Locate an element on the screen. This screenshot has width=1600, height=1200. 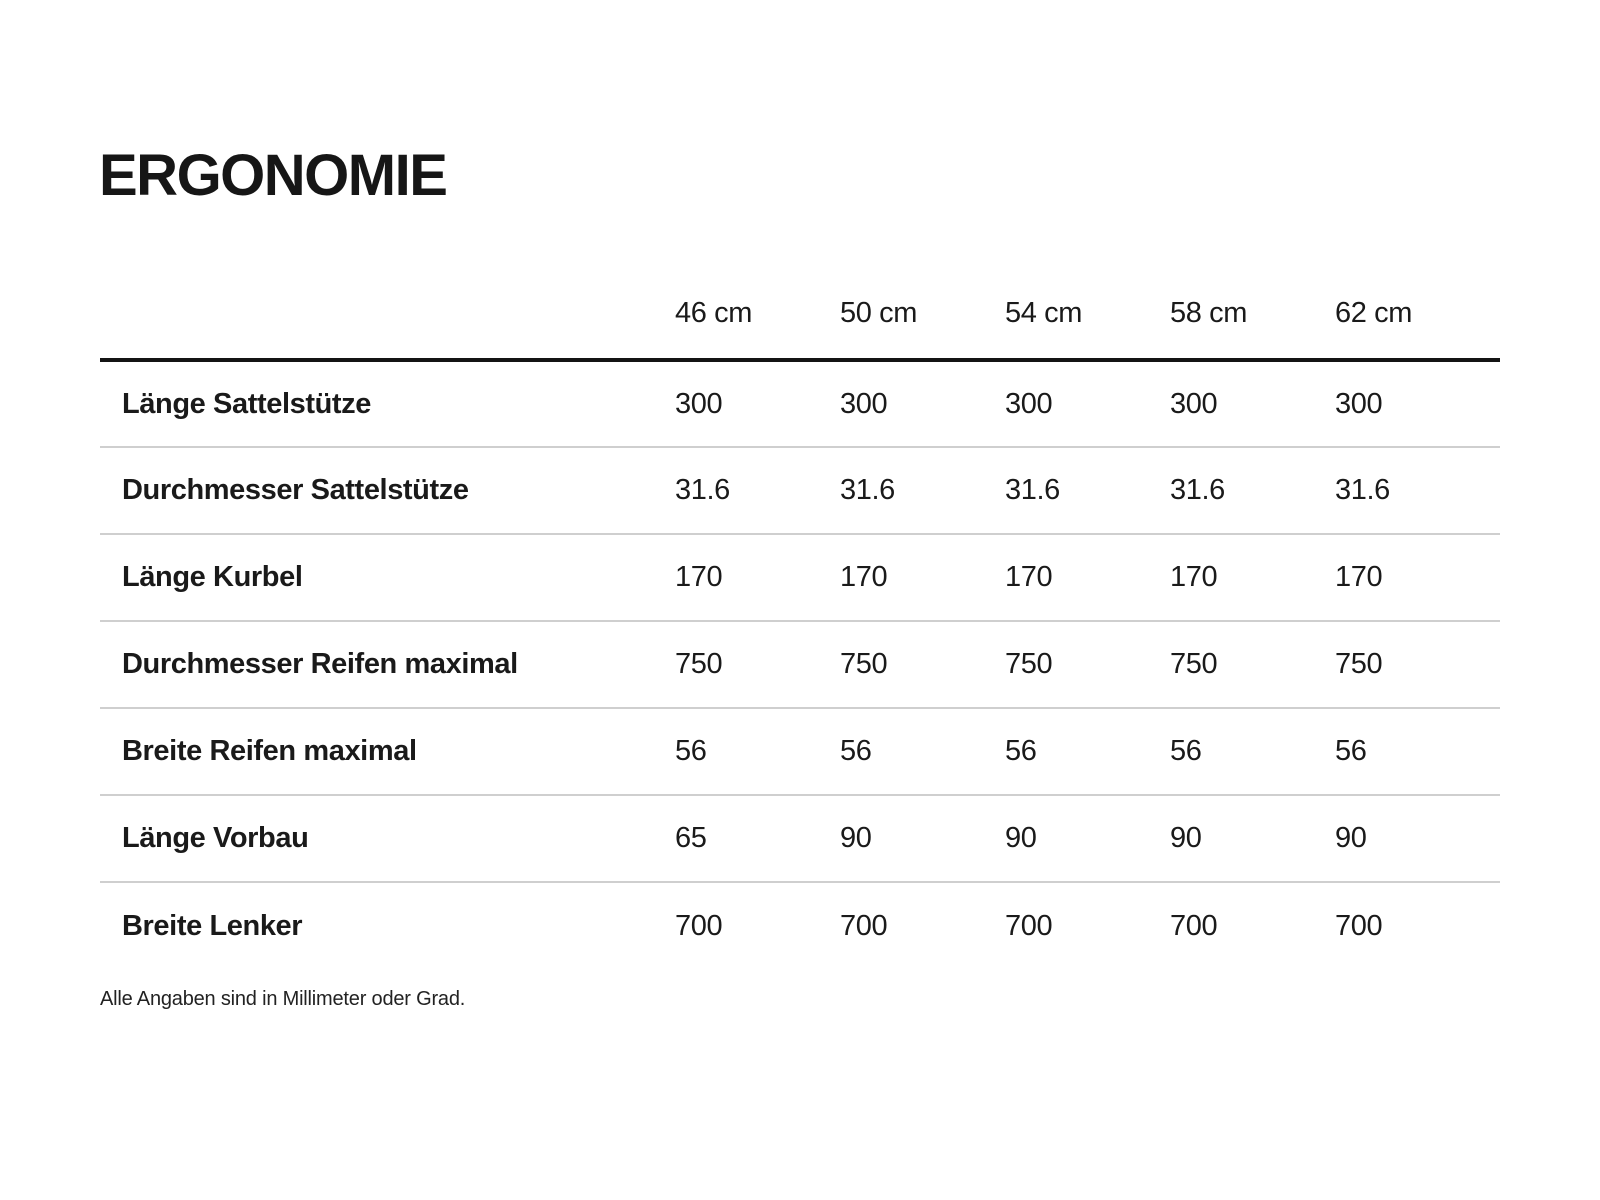
column-header: 54 cm is located at coordinates (1043, 312).